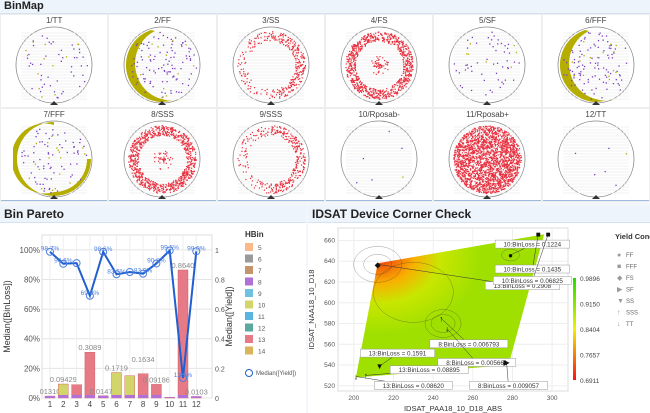  What do you see at coordinates (162, 61) in the screenshot?
I see `wafer-map: 2/FF` at bounding box center [162, 61].